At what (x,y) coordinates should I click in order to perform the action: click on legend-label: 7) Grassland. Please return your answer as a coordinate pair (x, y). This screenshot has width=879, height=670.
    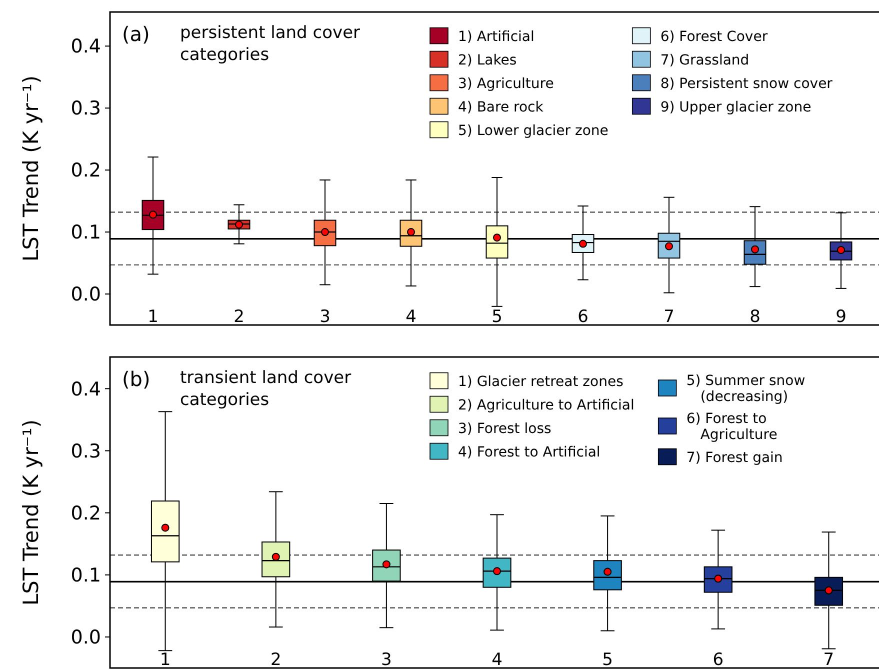
    Looking at the image, I should click on (705, 60).